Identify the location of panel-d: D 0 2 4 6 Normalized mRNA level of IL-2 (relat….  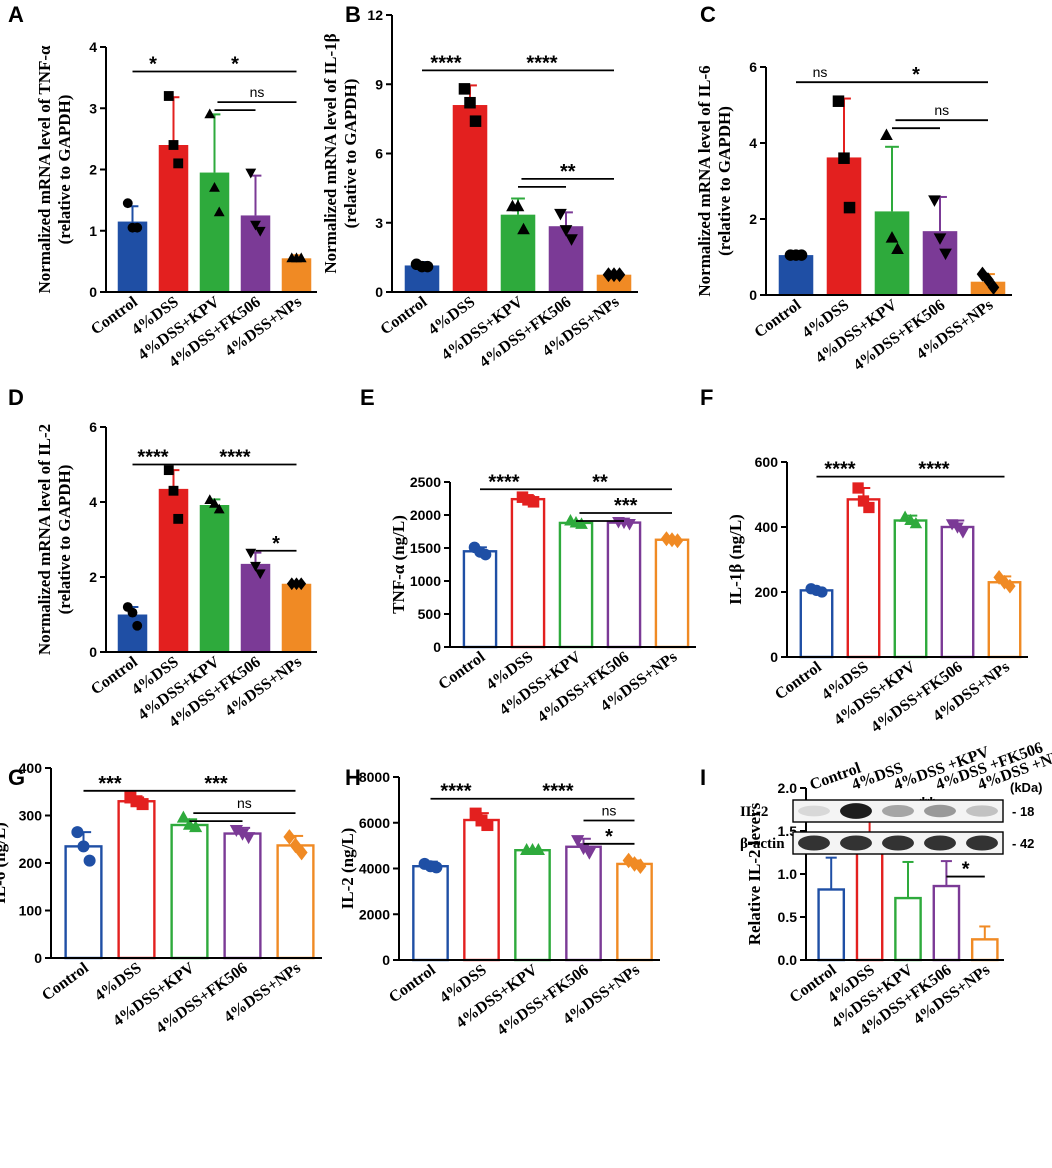
(162, 558).